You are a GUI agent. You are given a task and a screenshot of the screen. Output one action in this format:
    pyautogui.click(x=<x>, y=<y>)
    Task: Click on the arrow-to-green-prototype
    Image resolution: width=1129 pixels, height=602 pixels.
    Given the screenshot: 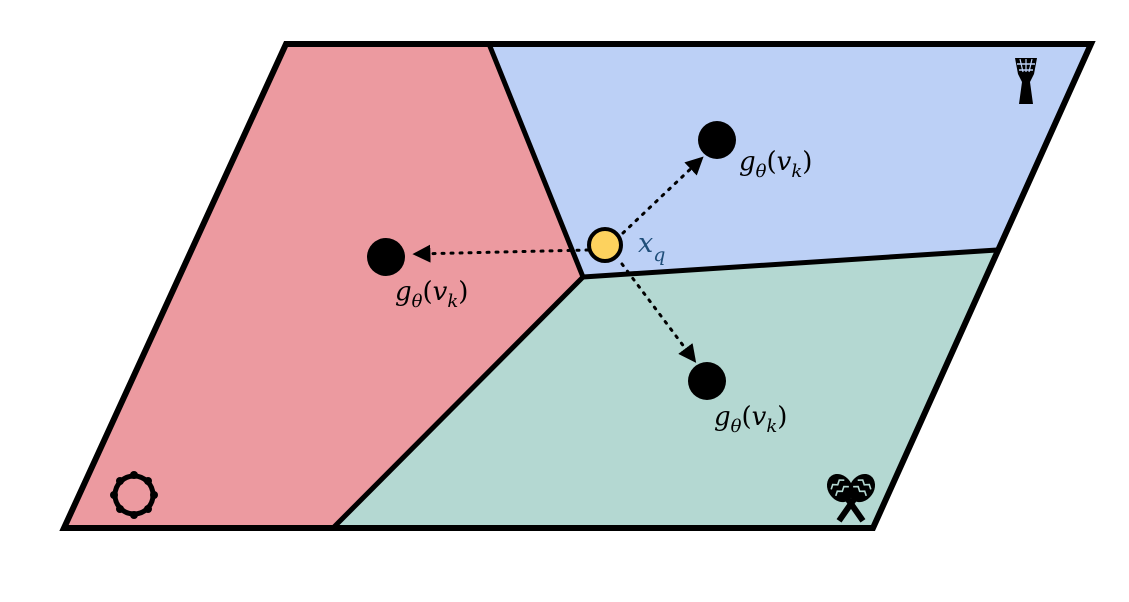 What is the action you would take?
    pyautogui.click(x=658, y=312)
    